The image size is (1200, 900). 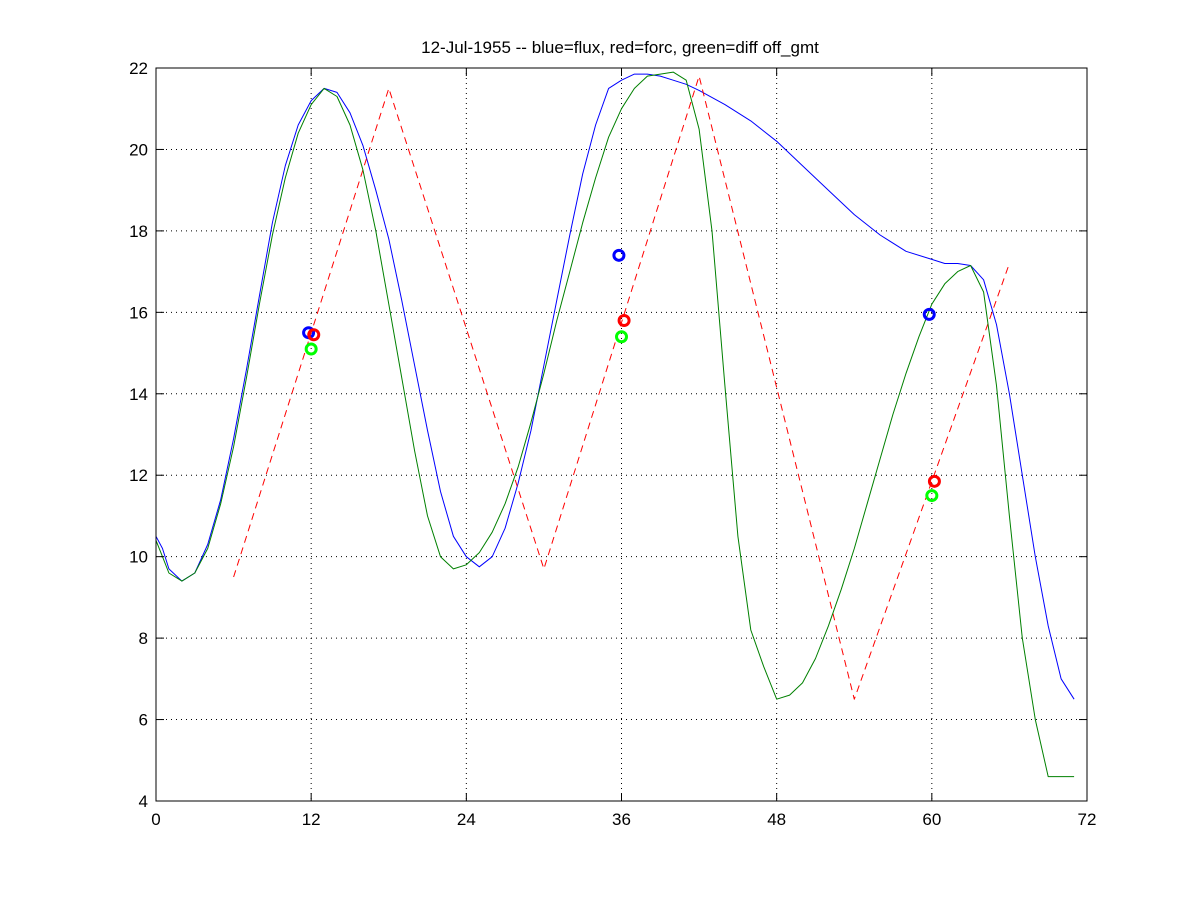 I want to click on x-tick-label: 48, so click(x=776, y=819).